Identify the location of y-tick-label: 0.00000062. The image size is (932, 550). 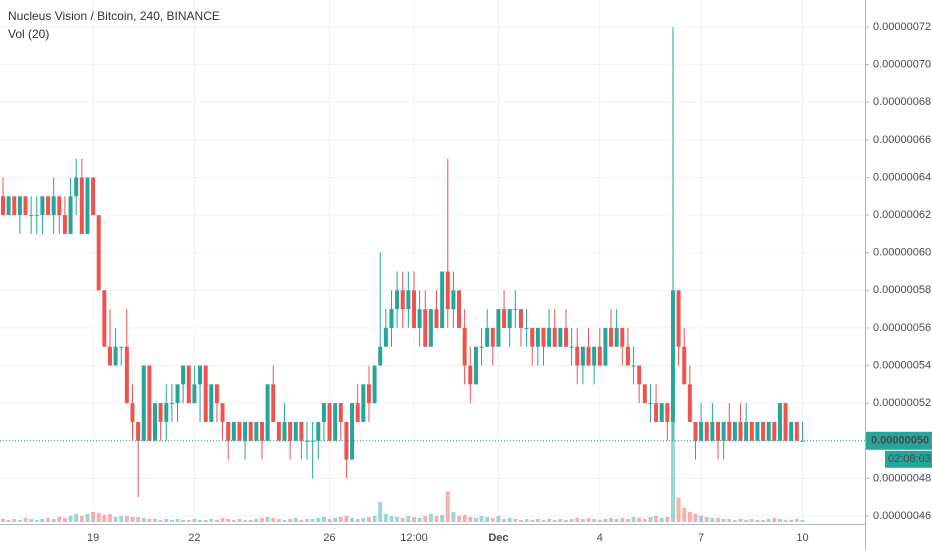
(902, 215).